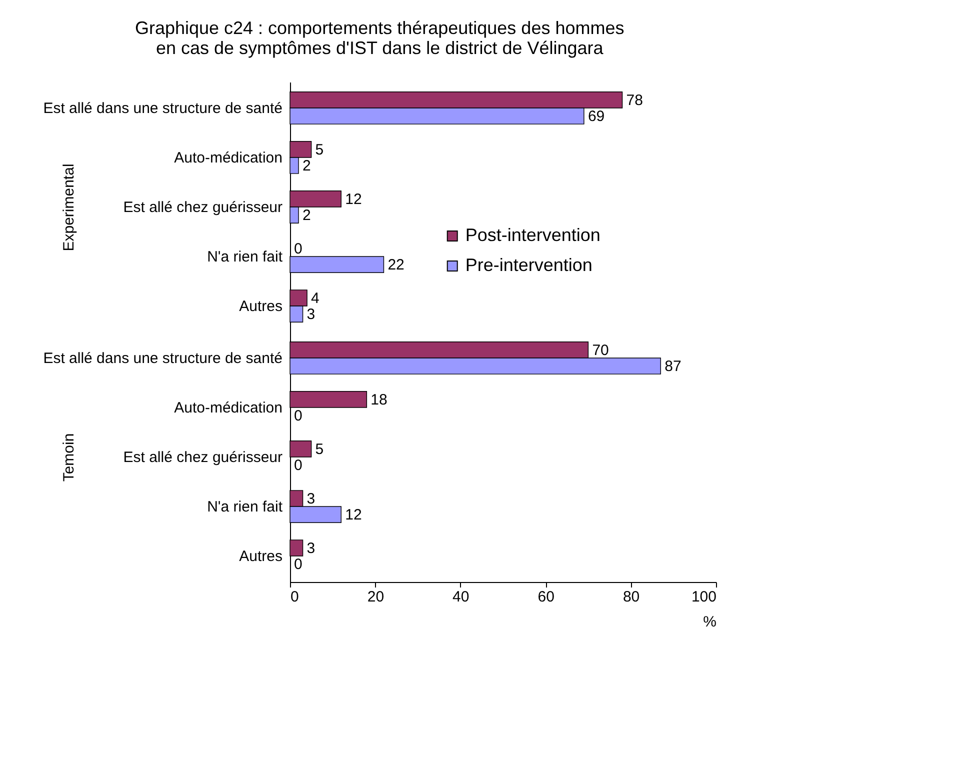 The image size is (959, 767). What do you see at coordinates (673, 367) in the screenshot?
I see `data-label: 87` at bounding box center [673, 367].